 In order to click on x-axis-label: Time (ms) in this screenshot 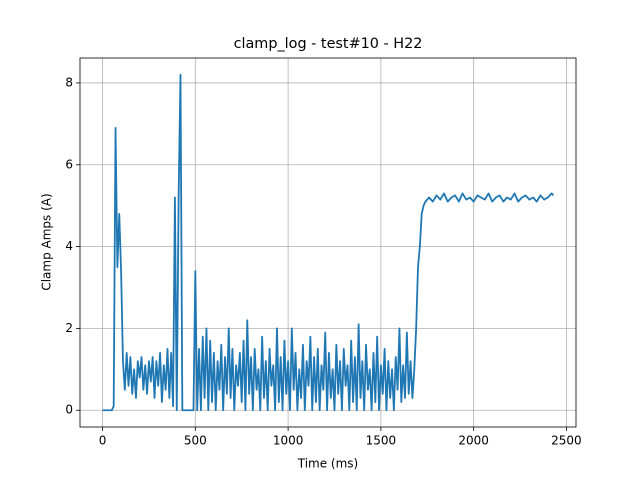, I will do `click(328, 464)`.